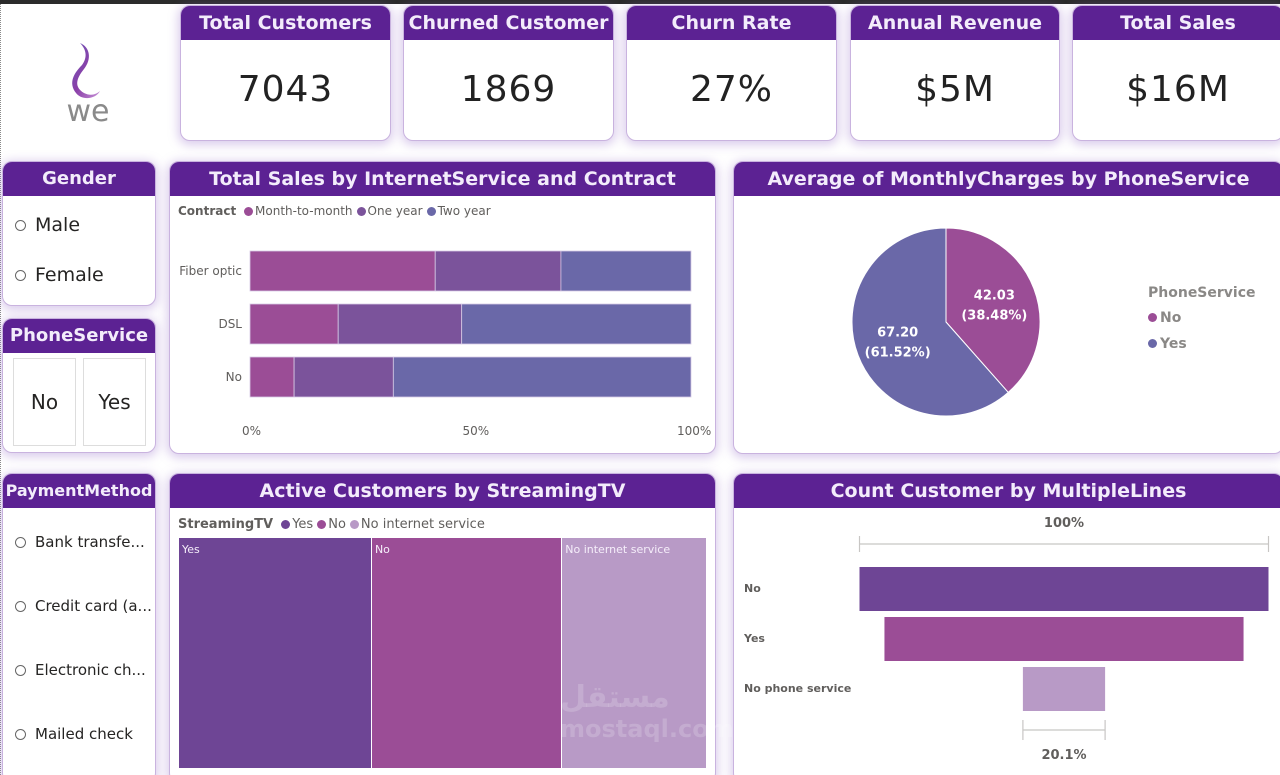 The width and height of the screenshot is (1280, 775). Describe the element at coordinates (640, 2) in the screenshot. I see `window-top-bar` at that location.